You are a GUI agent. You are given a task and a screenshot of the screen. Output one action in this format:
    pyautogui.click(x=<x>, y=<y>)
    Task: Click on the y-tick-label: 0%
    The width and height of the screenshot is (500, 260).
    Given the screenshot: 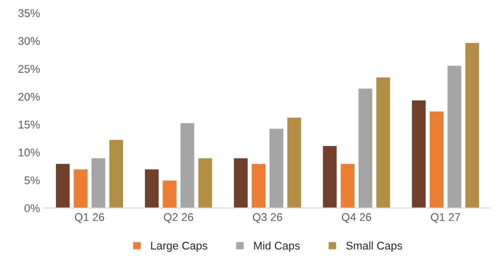 What is the action you would take?
    pyautogui.click(x=32, y=208)
    